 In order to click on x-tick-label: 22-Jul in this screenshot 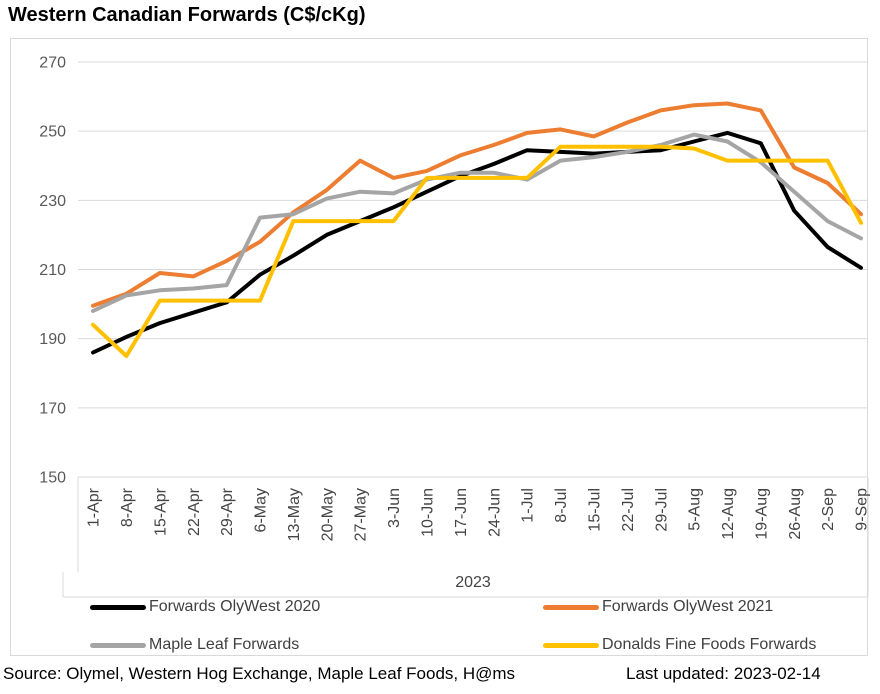, I will do `click(628, 510)`.